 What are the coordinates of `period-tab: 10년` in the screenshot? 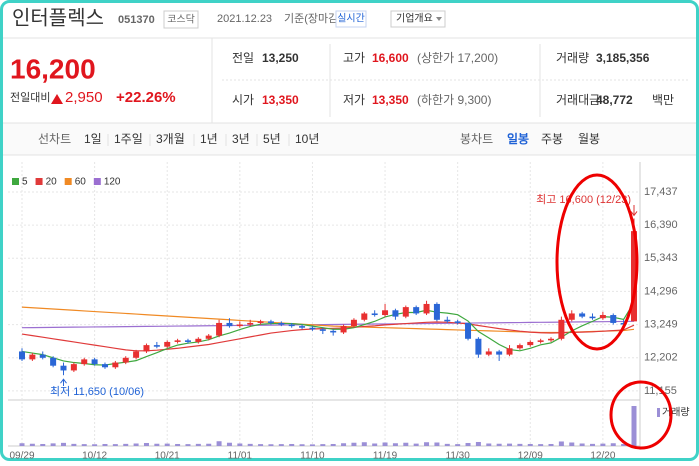 It's located at (307, 139).